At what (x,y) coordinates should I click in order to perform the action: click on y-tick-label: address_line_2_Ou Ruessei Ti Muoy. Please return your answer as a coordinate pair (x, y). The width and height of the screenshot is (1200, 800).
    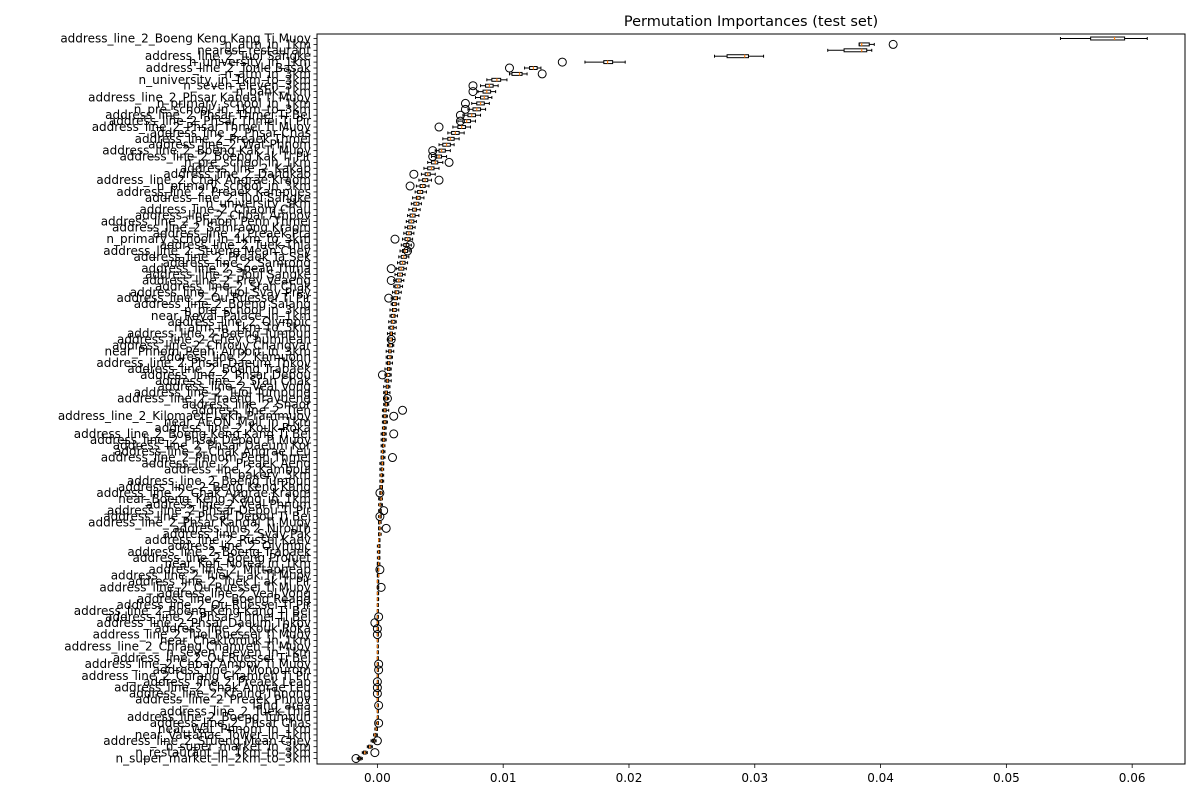
    Looking at the image, I should click on (205, 587).